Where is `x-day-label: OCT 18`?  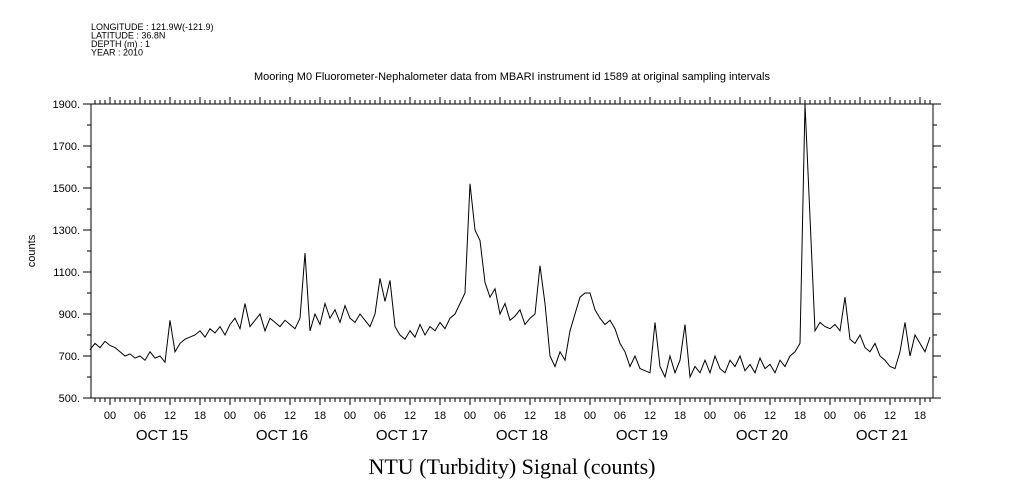
x-day-label: OCT 18 is located at coordinates (522, 435).